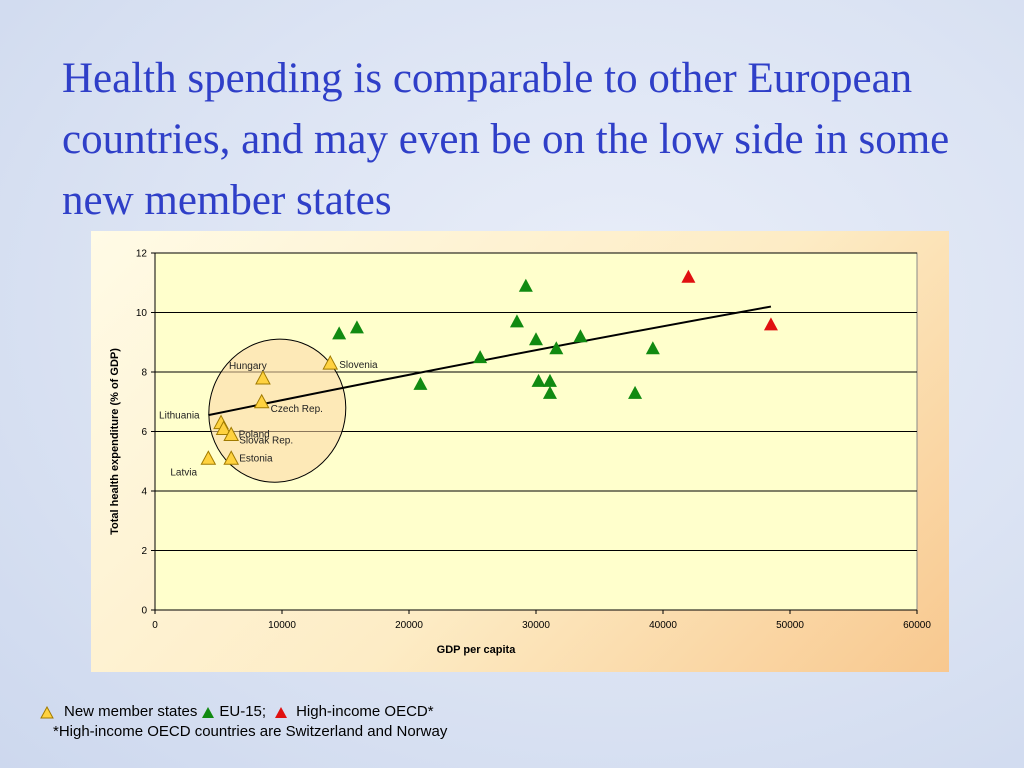 The image size is (1024, 768). Describe the element at coordinates (144, 611) in the screenshot. I see `y-tick-label: 0` at that location.